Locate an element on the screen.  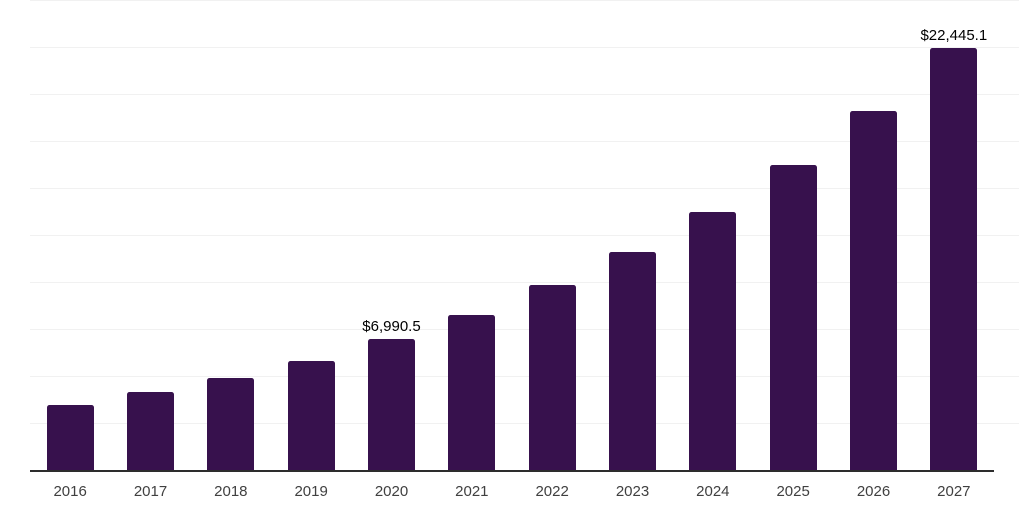
bar-2020 is located at coordinates (391, 404).